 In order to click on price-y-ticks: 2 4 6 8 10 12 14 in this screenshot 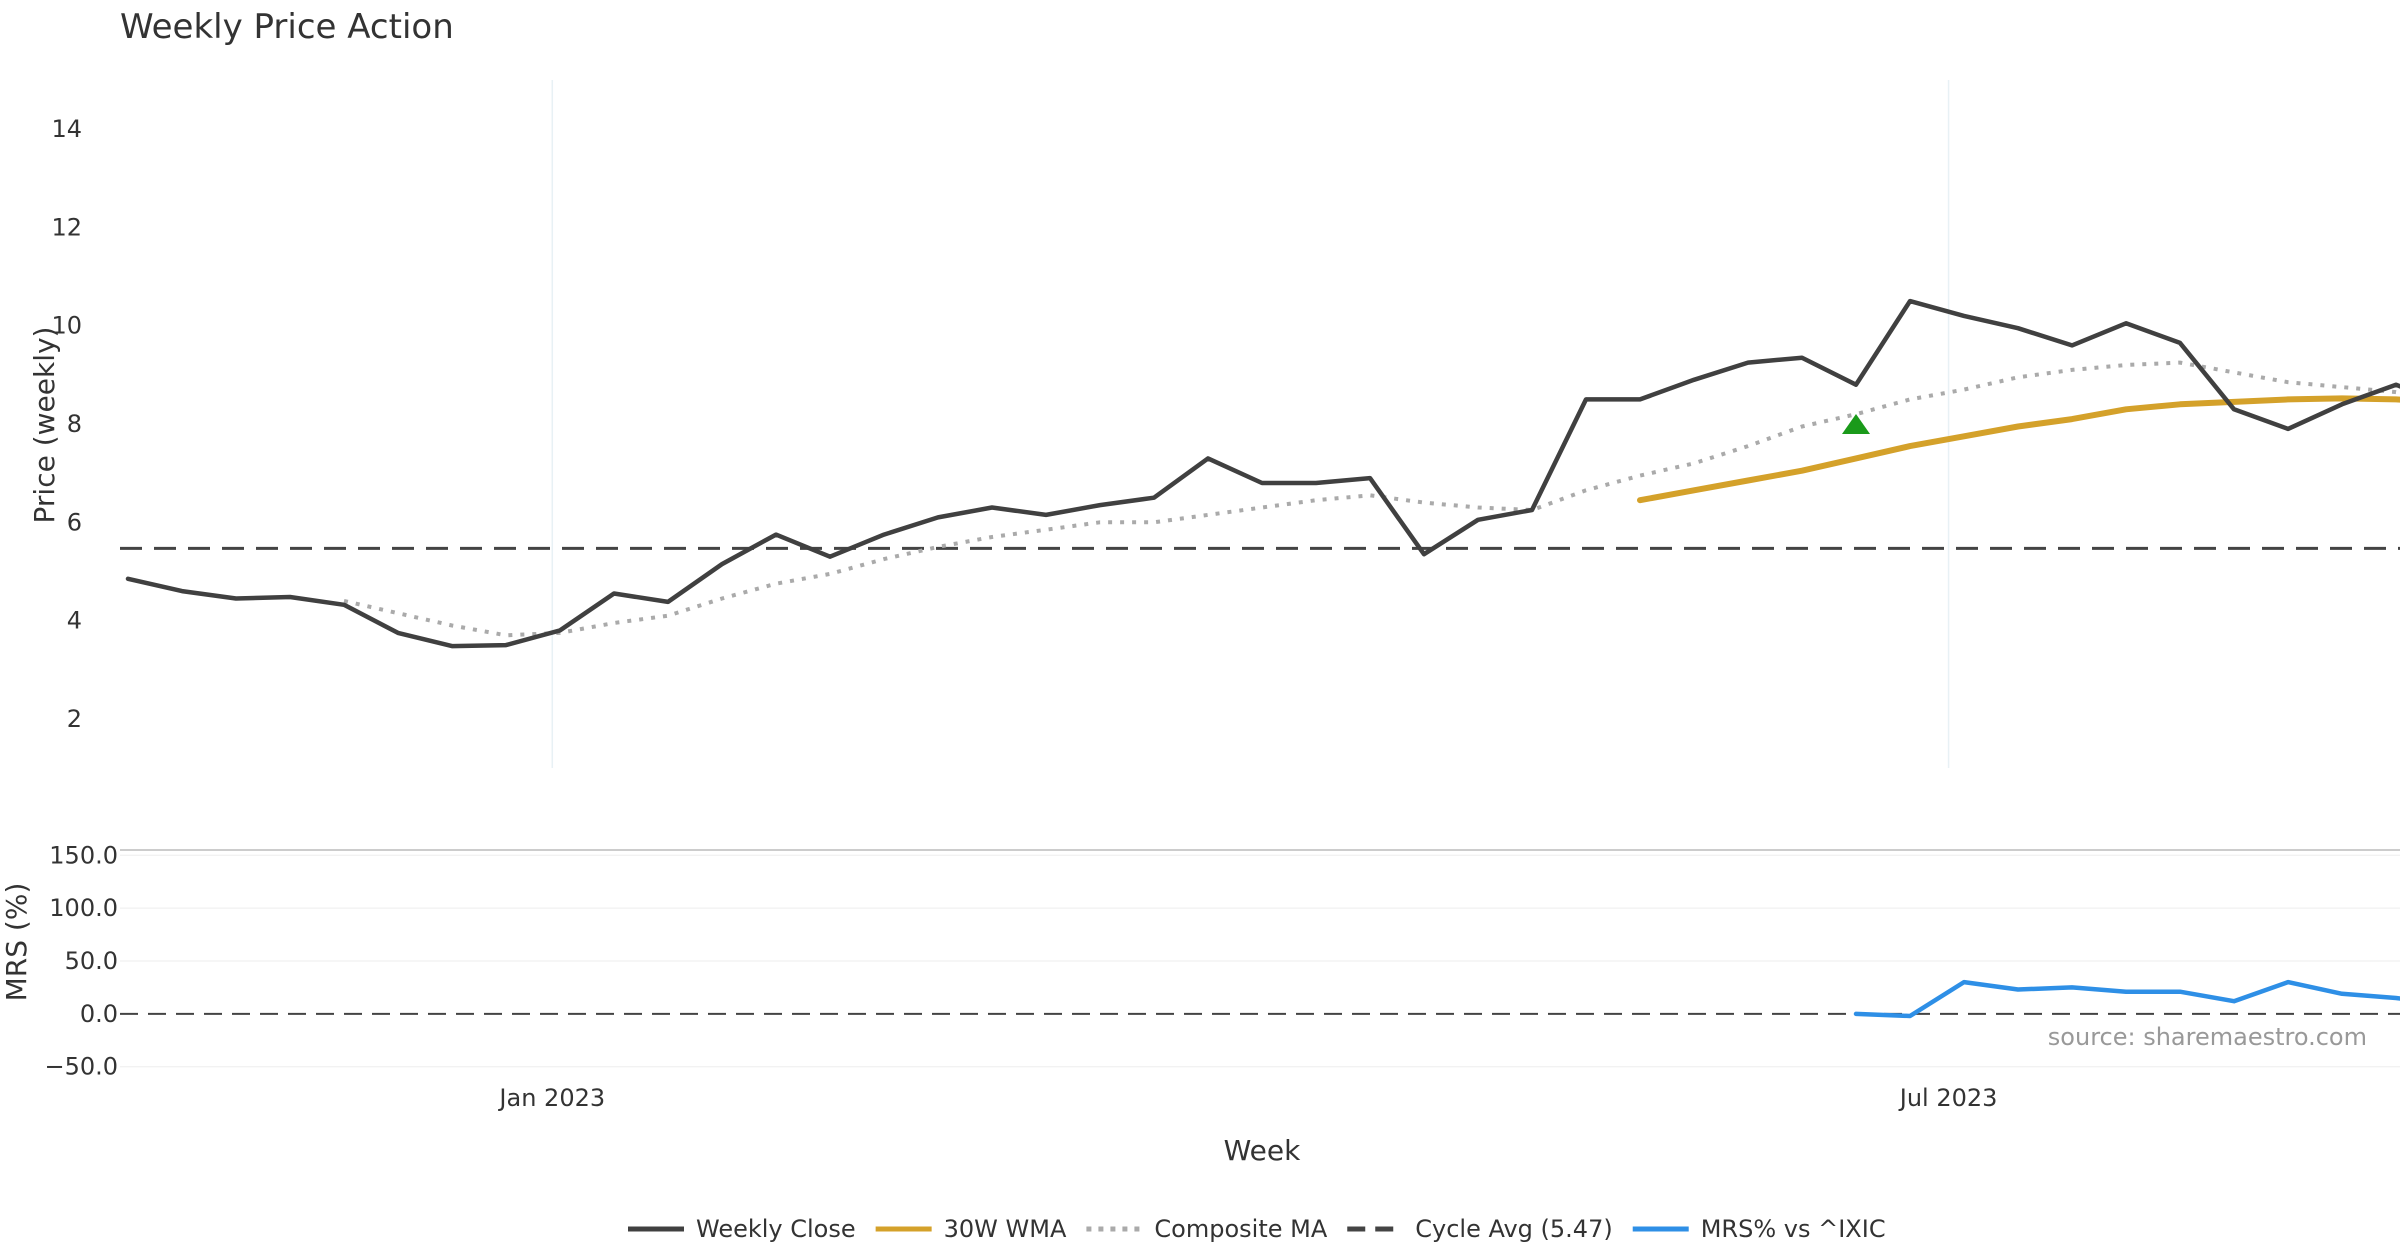, I will do `click(66, 424)`.